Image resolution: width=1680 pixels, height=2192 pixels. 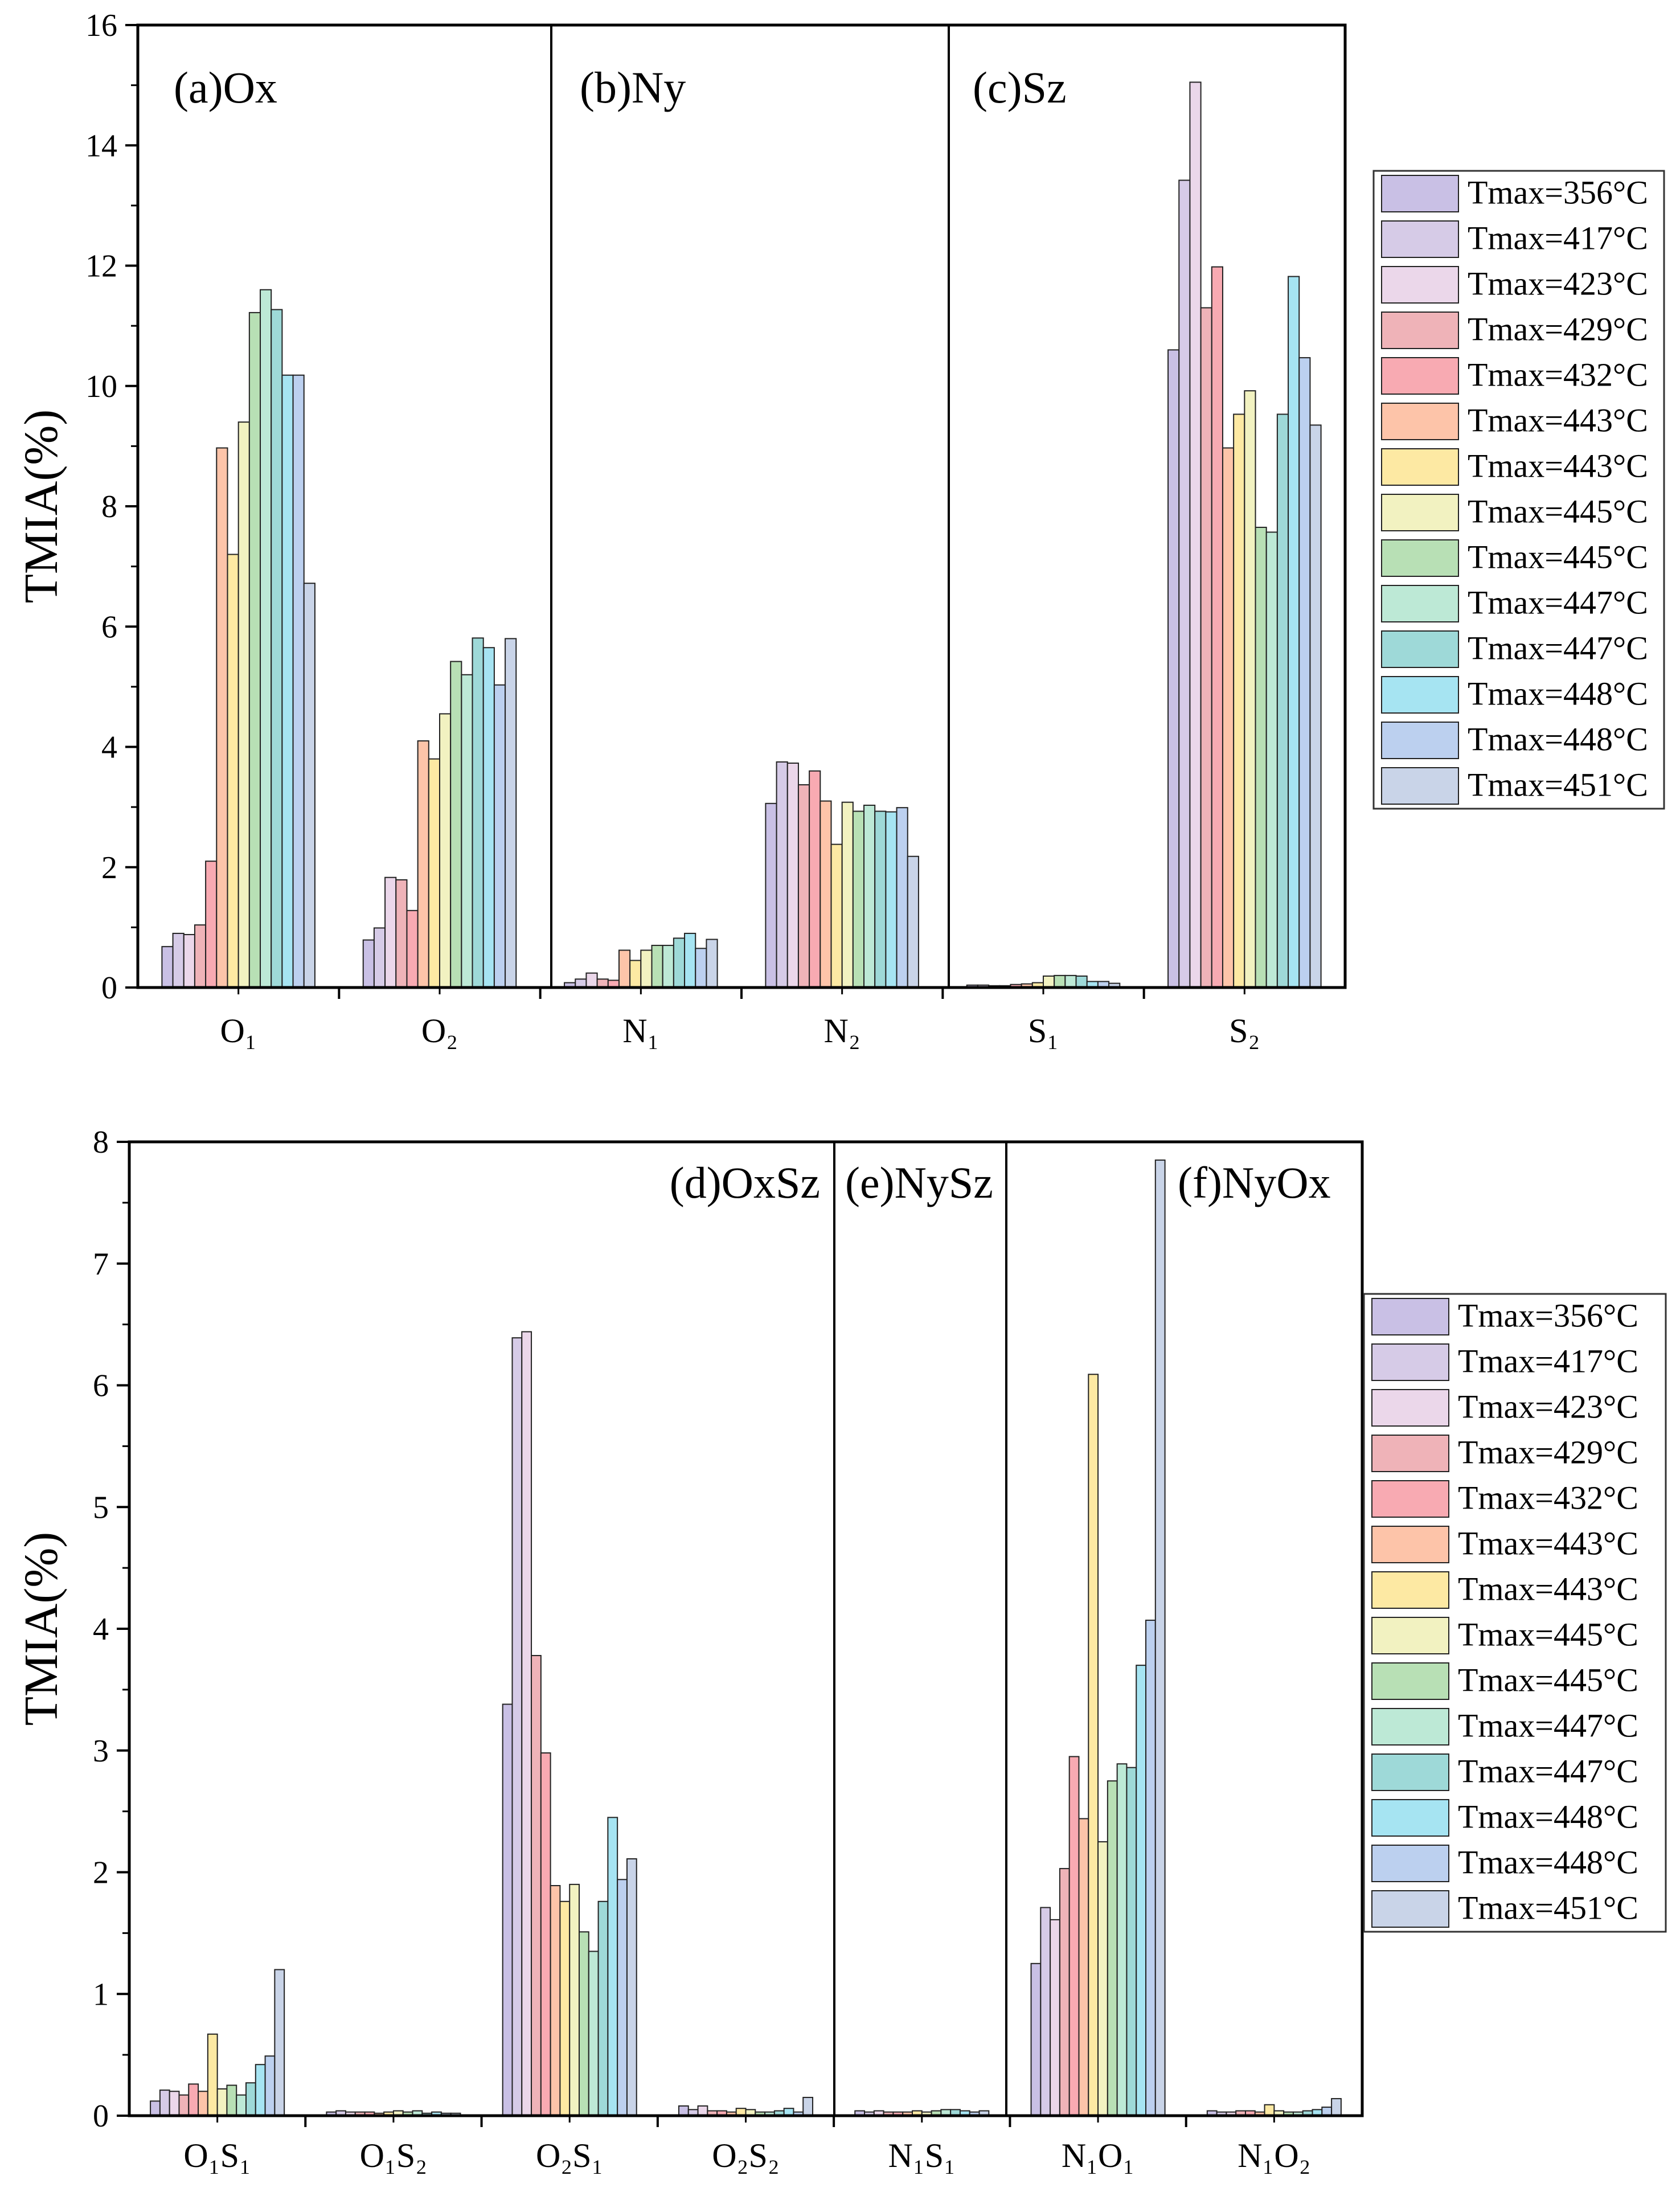 What do you see at coordinates (101, 1751) in the screenshot?
I see `y-tick-label: 3` at bounding box center [101, 1751].